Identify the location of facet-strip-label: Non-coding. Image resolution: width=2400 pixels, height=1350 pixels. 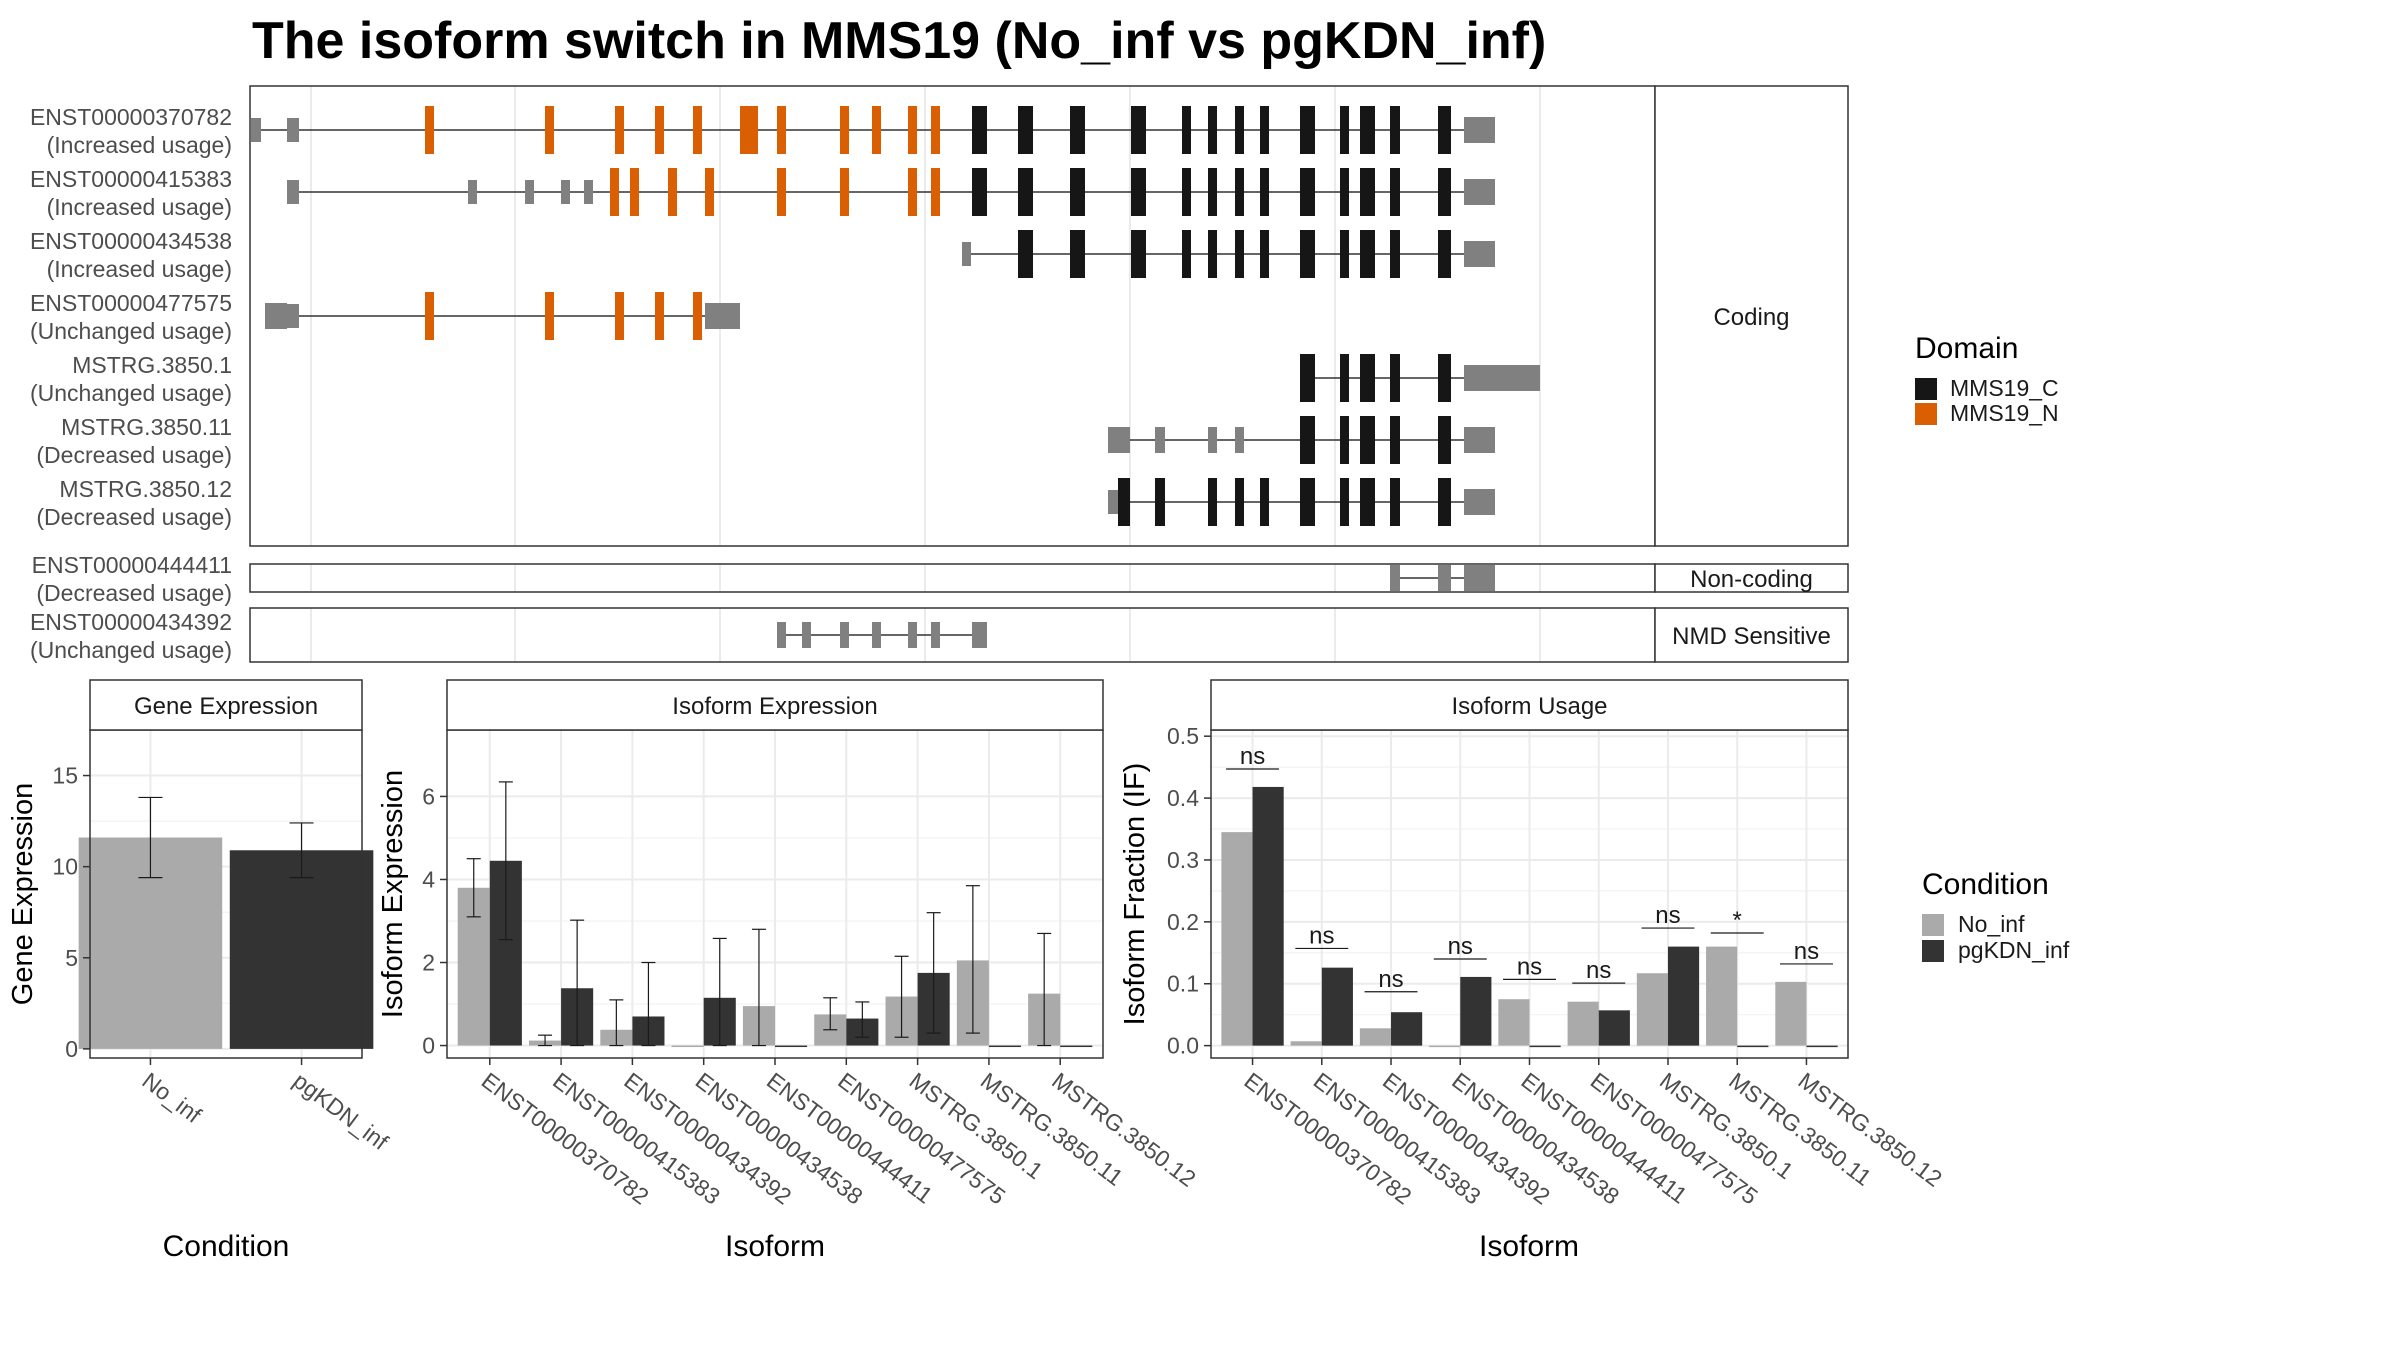
(1751, 579).